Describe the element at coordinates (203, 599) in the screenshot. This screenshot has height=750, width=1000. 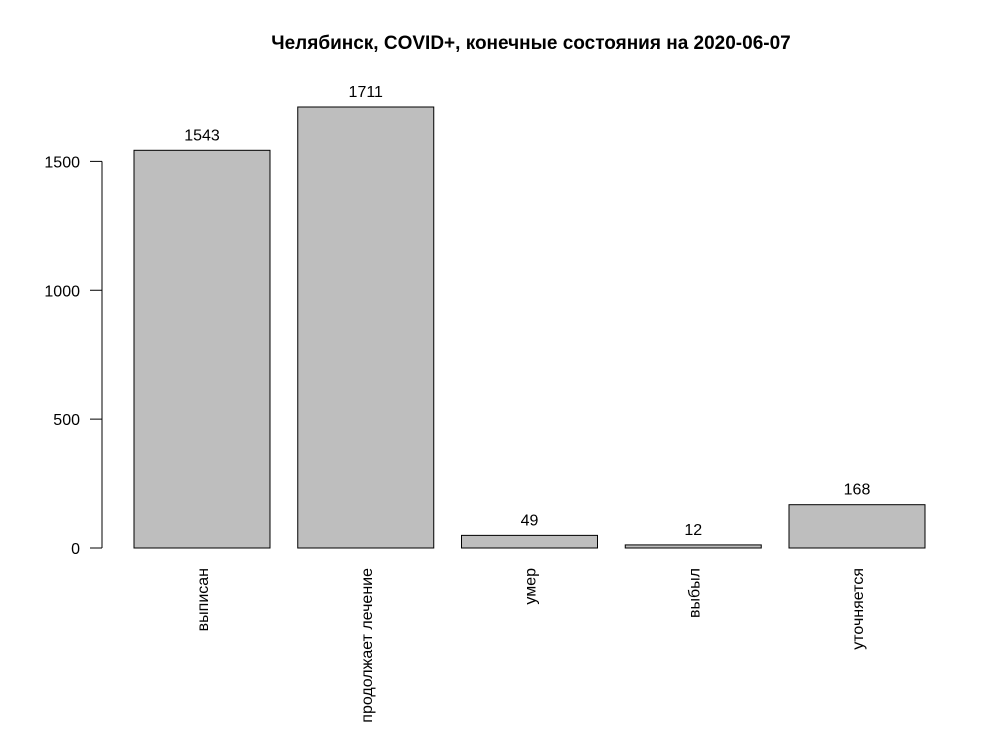
I see `category-label: выписан` at that location.